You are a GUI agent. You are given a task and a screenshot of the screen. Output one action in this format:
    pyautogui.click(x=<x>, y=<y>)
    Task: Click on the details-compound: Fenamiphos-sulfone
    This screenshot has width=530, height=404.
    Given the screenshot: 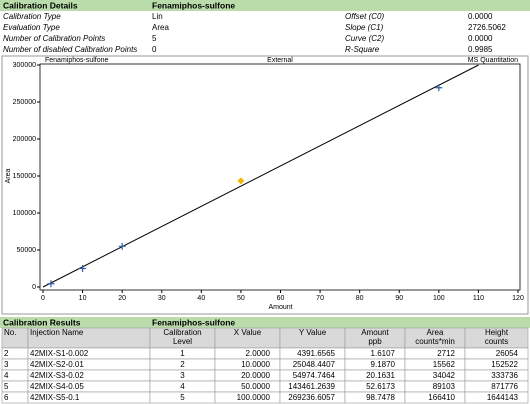 What is the action you would take?
    pyautogui.click(x=193, y=5)
    